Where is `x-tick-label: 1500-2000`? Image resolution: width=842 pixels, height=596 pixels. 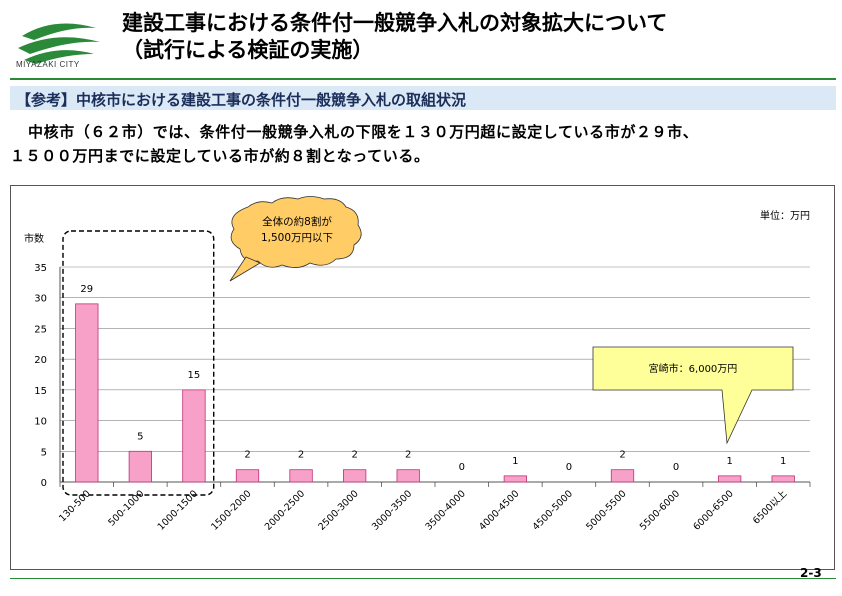 x-tick-label: 1500-2000 is located at coordinates (231, 510).